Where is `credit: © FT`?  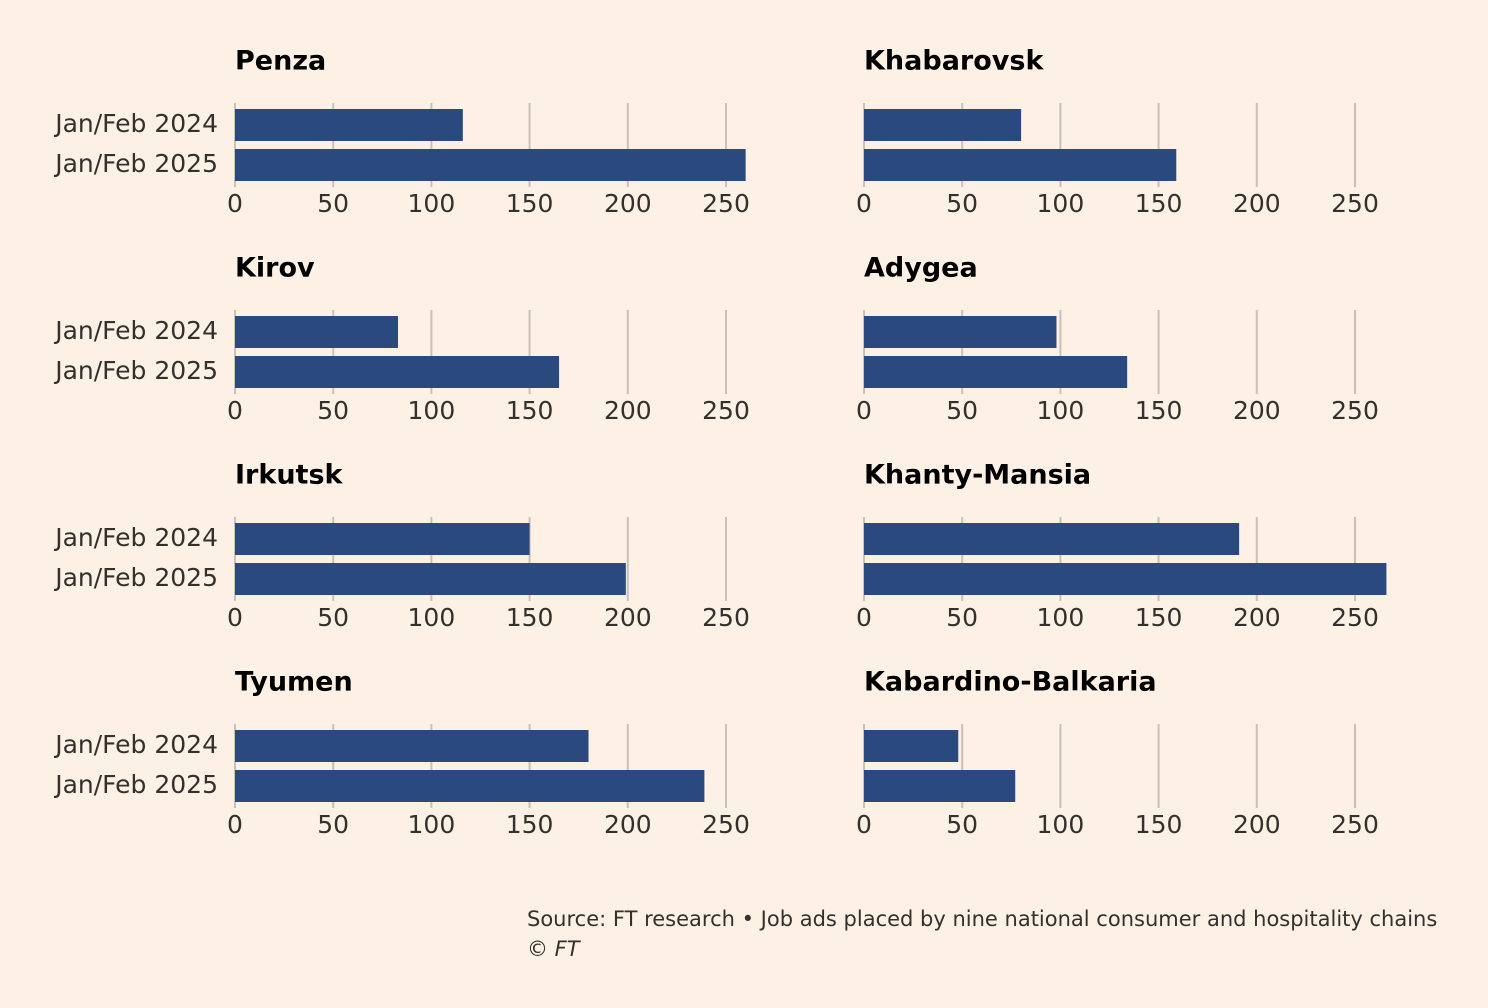 credit: © FT is located at coordinates (554, 949).